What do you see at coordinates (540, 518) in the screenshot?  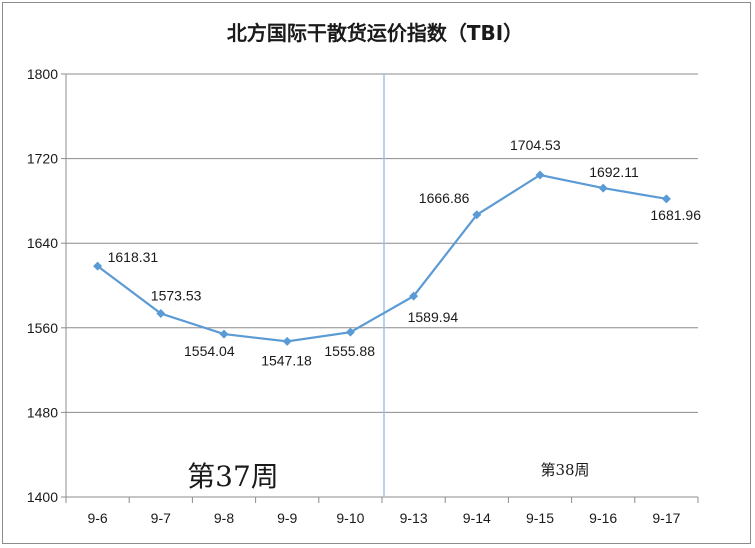 I see `x-tick-label: 9-15` at bounding box center [540, 518].